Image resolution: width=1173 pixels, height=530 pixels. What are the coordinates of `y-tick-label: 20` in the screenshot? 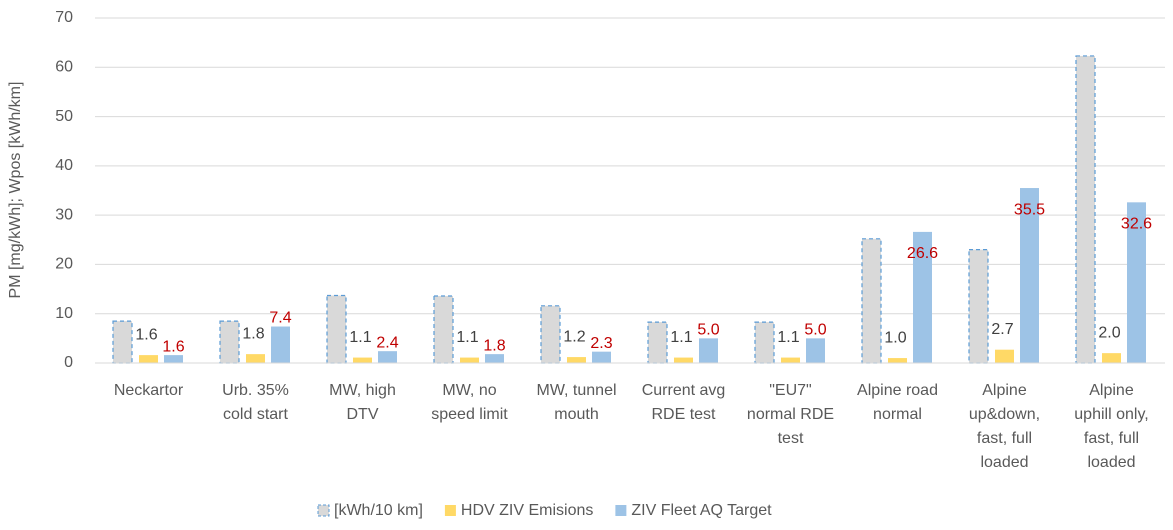 It's located at (64, 264).